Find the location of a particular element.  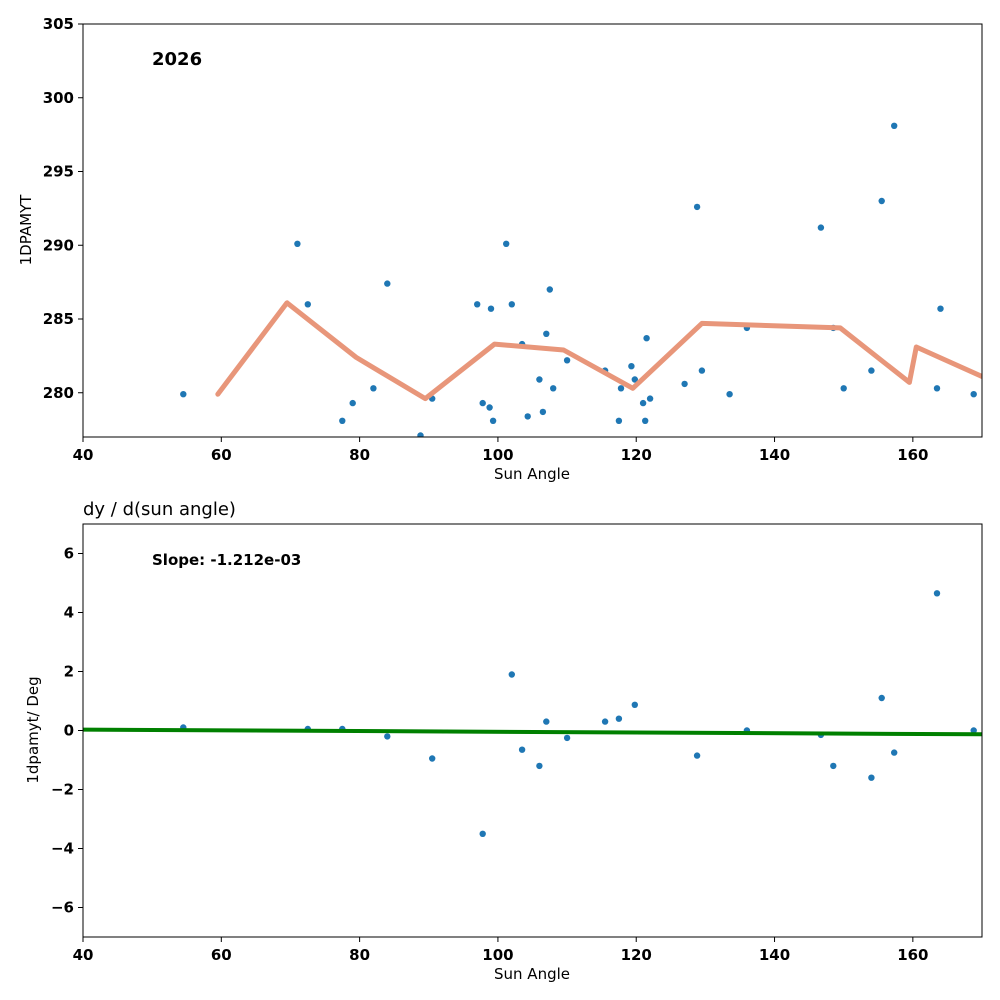

top-x-tick-label: 140 is located at coordinates (774, 455).